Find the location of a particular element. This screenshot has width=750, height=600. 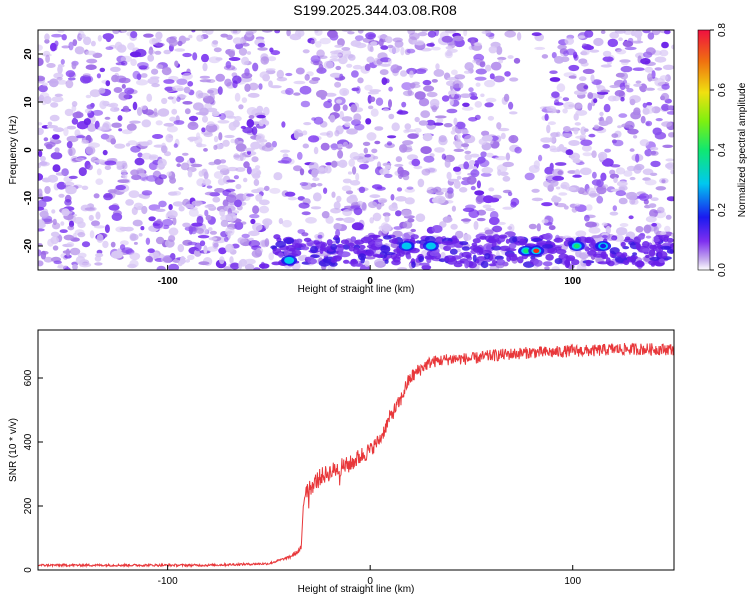

y-tick-label: 600 is located at coordinates (28, 377).